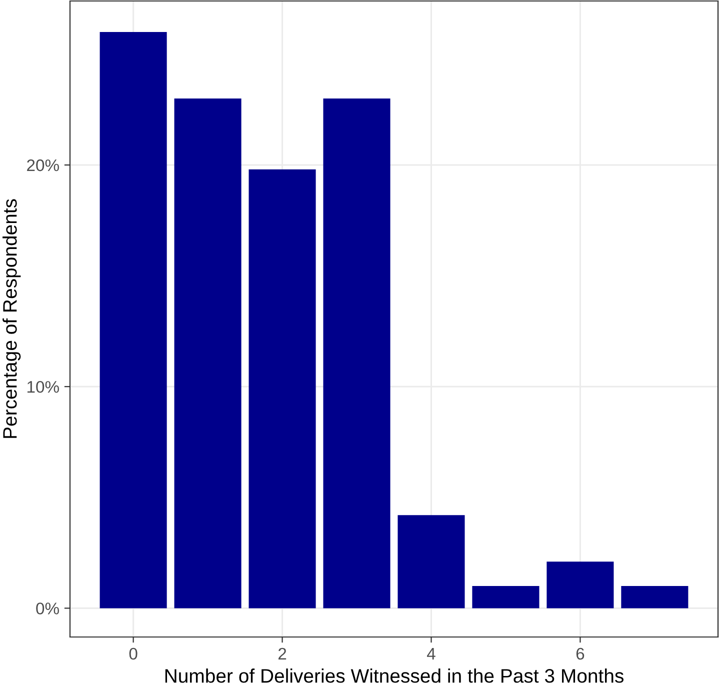  What do you see at coordinates (394, 675) in the screenshot?
I see `x-axis-title: Number of Deliveries Witnessed in the Past 3 Months` at bounding box center [394, 675].